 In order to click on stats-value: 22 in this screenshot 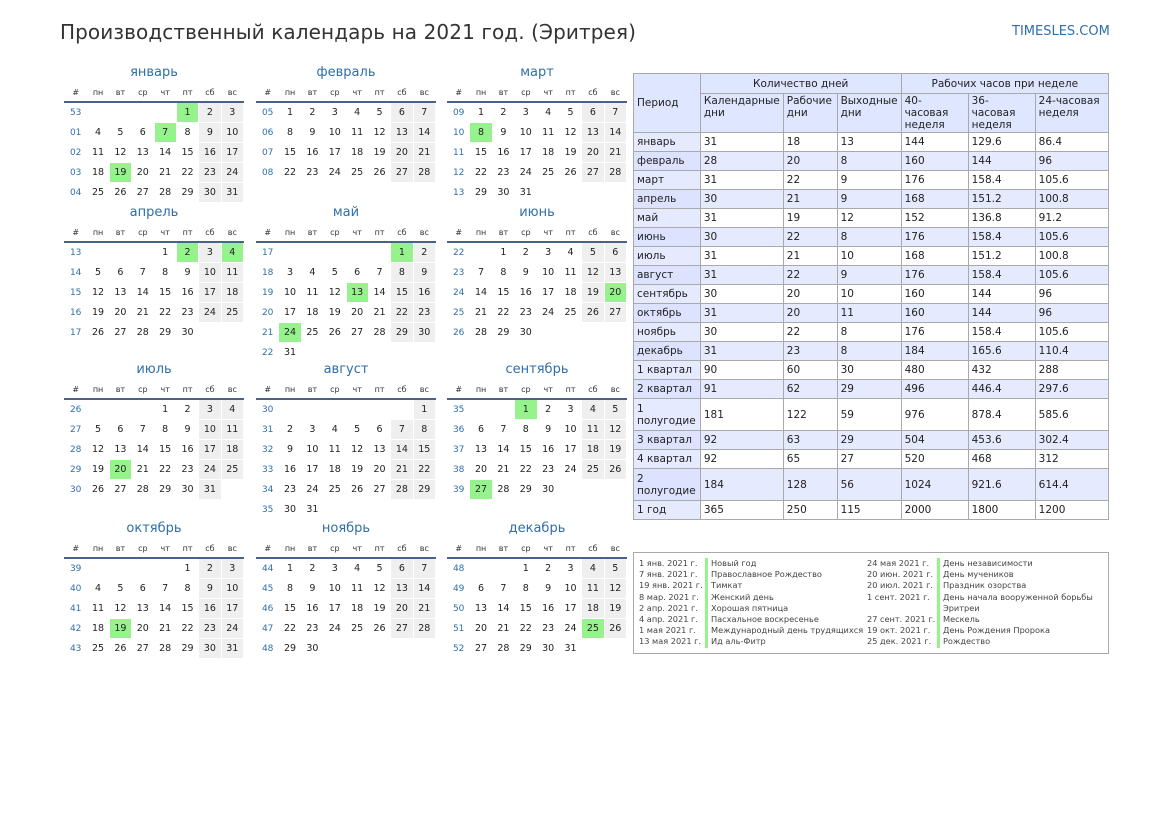, I will do `click(810, 180)`.